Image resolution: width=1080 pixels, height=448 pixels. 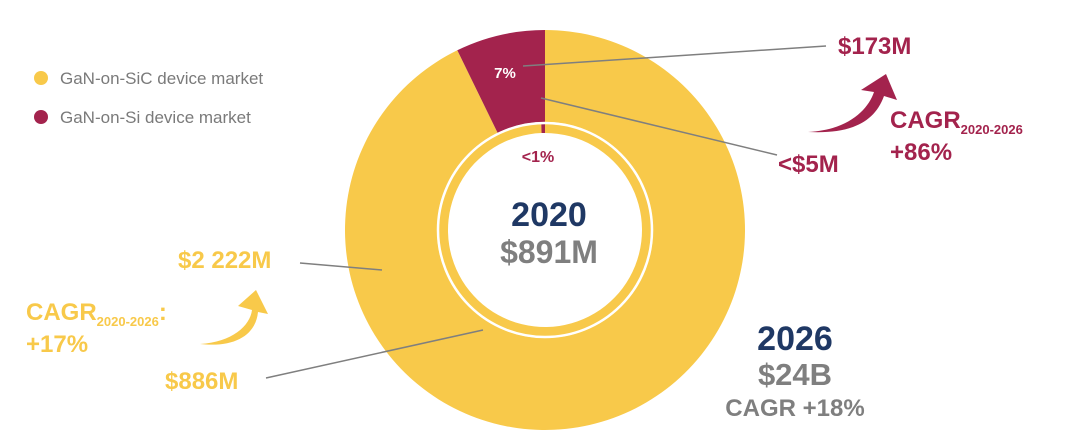 I want to click on value-label-si-2026: $173M, so click(x=874, y=46).